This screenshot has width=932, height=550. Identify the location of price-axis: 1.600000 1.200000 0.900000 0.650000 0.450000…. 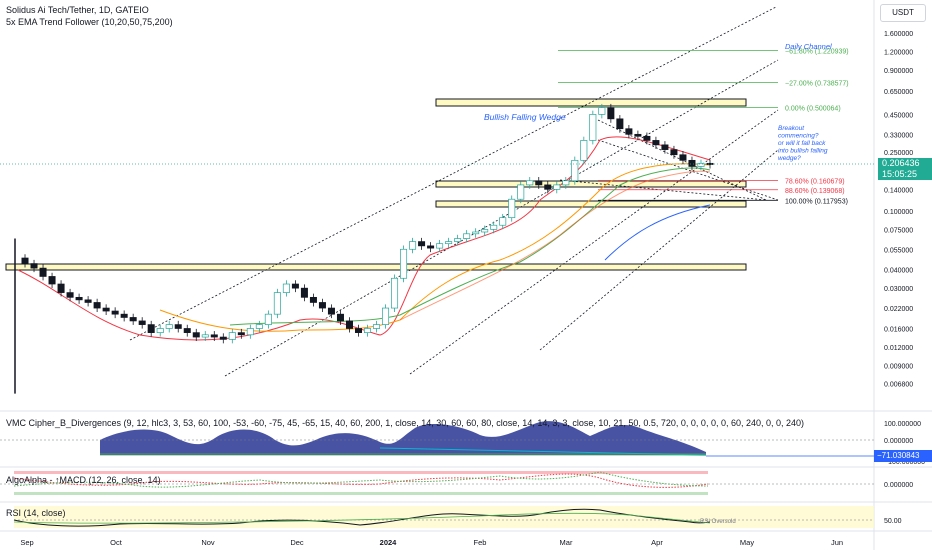
(898, 209).